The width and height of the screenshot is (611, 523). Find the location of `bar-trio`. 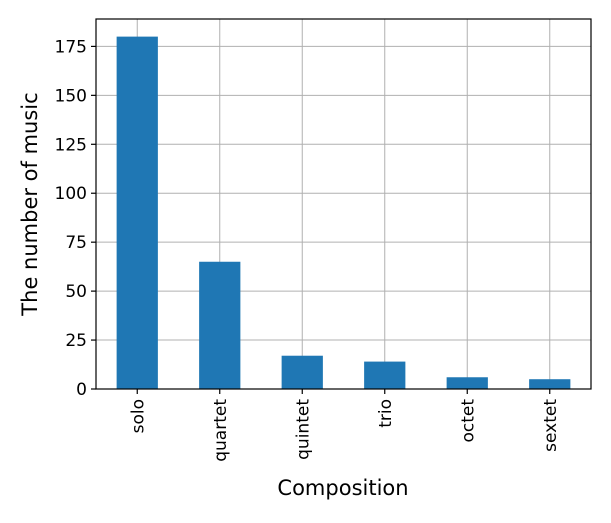

bar-trio is located at coordinates (385, 375).